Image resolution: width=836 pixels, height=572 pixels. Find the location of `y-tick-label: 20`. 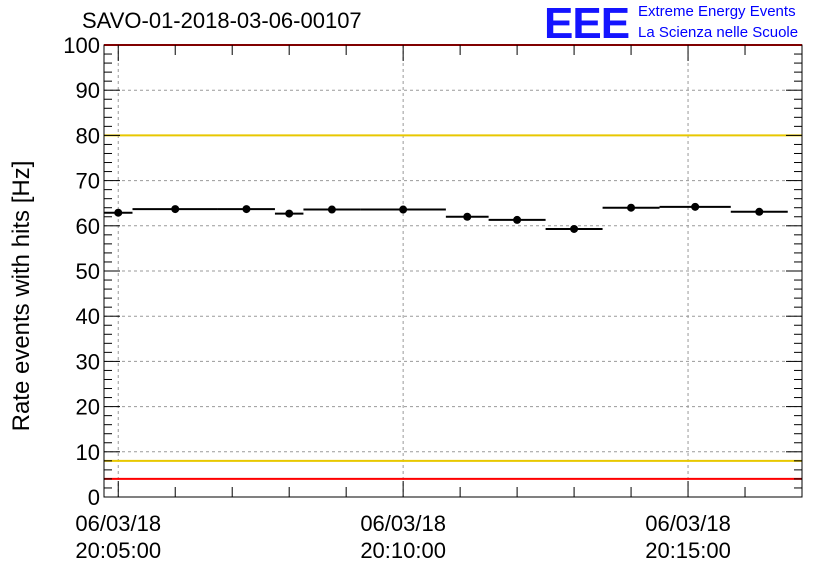

y-tick-label: 20 is located at coordinates (88, 407).